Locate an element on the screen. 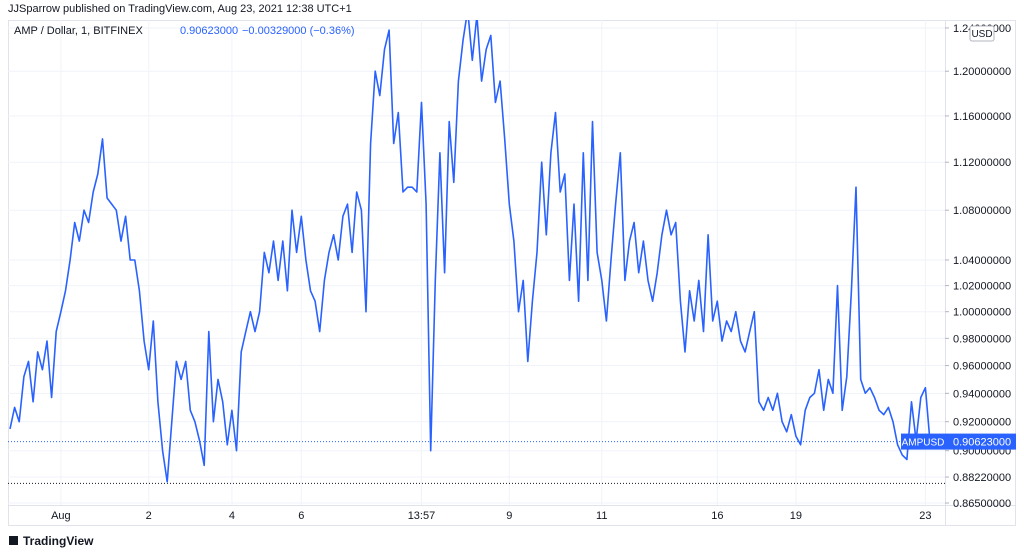  price-tag-label: 0.90623000 is located at coordinates (982, 443).